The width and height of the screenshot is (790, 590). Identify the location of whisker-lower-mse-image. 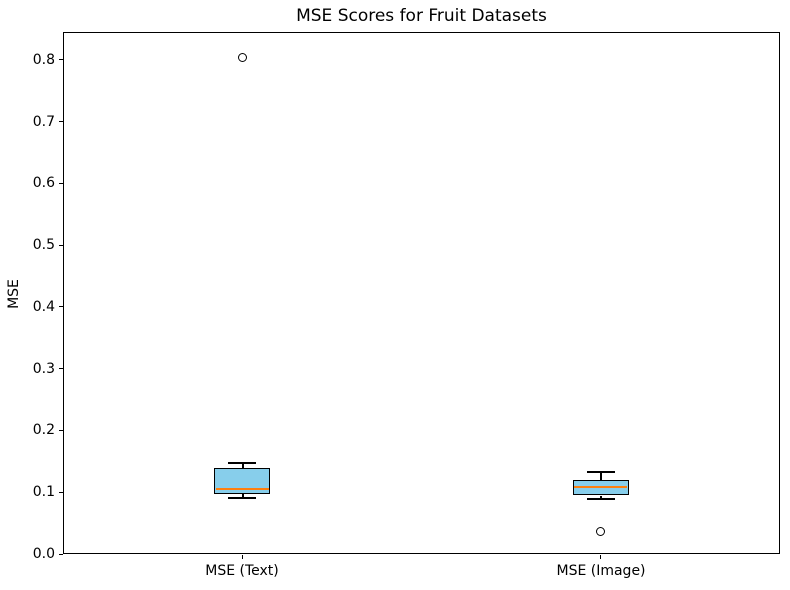
(601, 497).